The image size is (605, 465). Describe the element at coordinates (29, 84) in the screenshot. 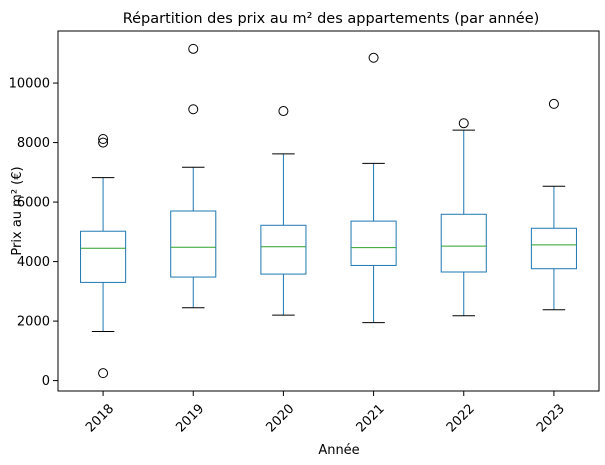

I see `y-tick-label: 10000` at that location.